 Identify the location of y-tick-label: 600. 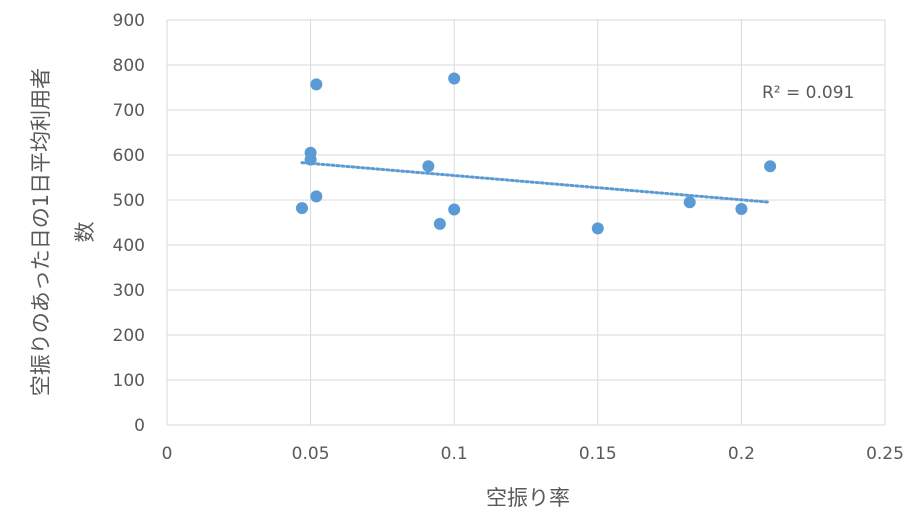
(129, 156).